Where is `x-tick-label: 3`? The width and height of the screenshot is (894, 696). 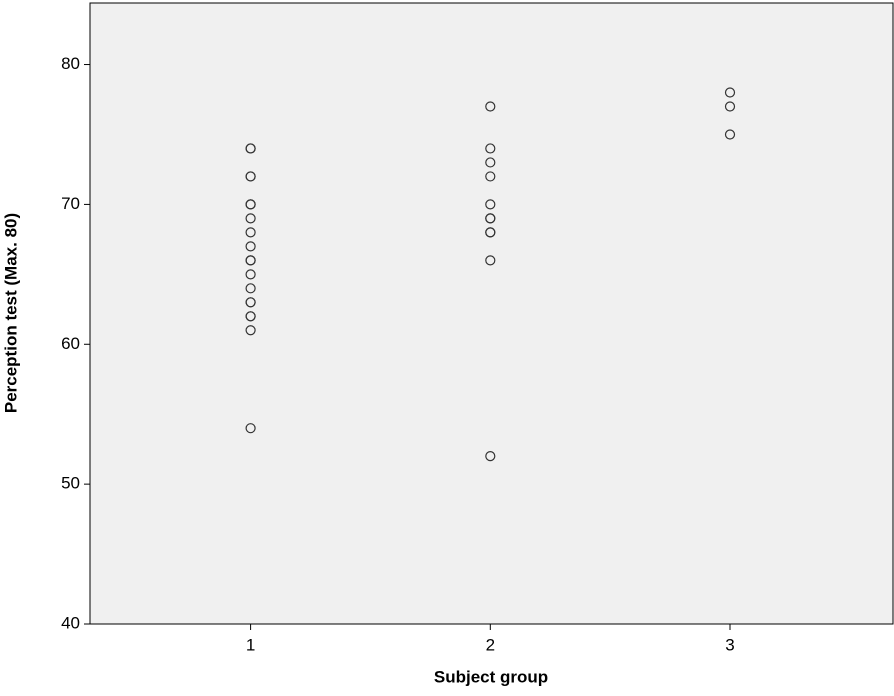 x-tick-label: 3 is located at coordinates (729, 644).